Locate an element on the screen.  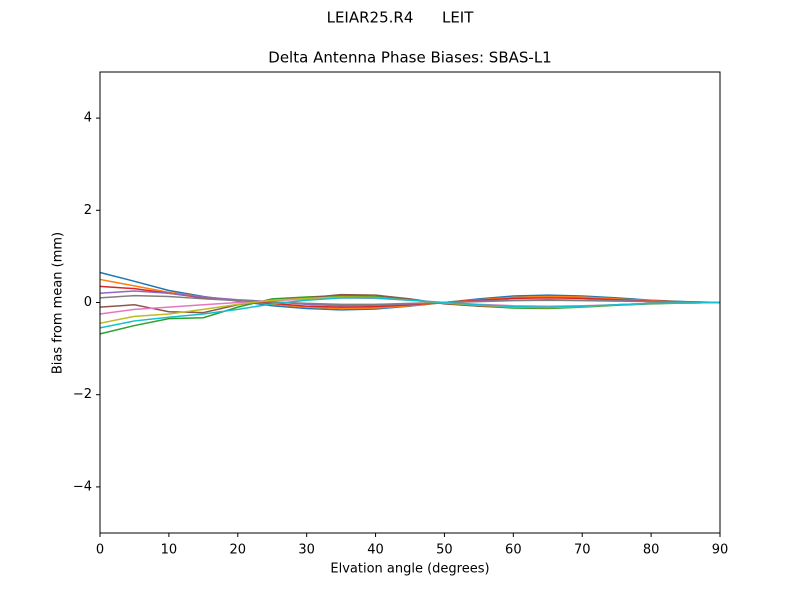
y-tick-label: −4 is located at coordinates (82, 486).